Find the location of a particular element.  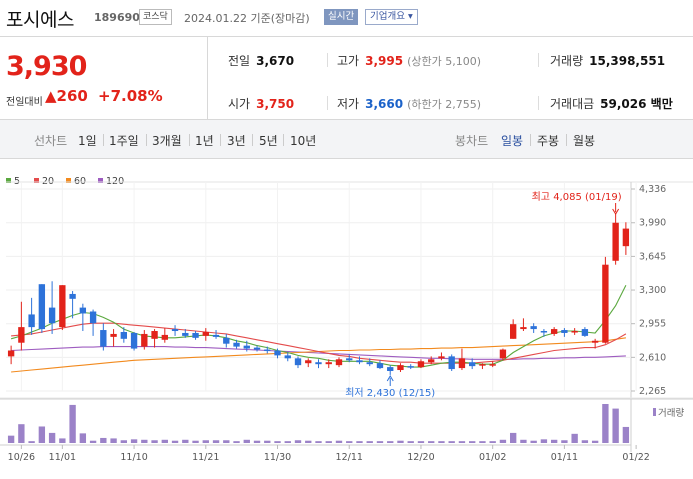

y-tick-label: 4,336 is located at coordinates (652, 189).